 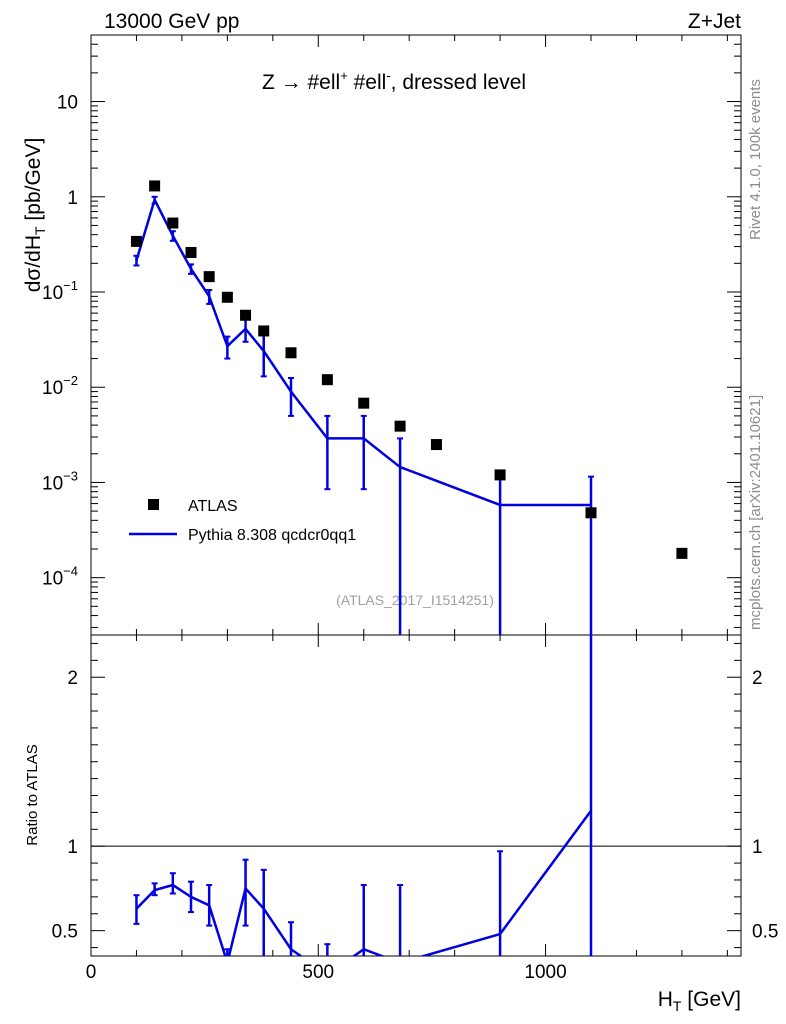 I want to click on header-left: 13000 GeV pp, so click(x=171, y=21).